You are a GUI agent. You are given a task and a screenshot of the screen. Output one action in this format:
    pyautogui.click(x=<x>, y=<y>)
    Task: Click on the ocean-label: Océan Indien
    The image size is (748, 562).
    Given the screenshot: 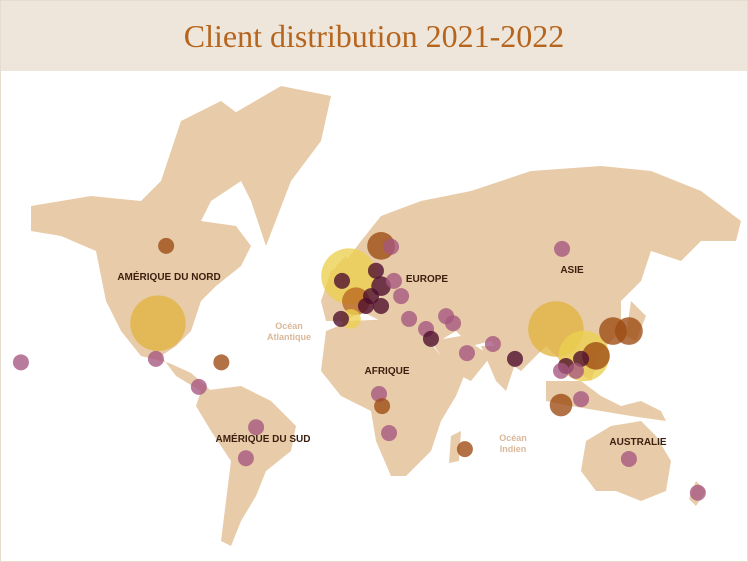 What is the action you would take?
    pyautogui.click(x=513, y=443)
    